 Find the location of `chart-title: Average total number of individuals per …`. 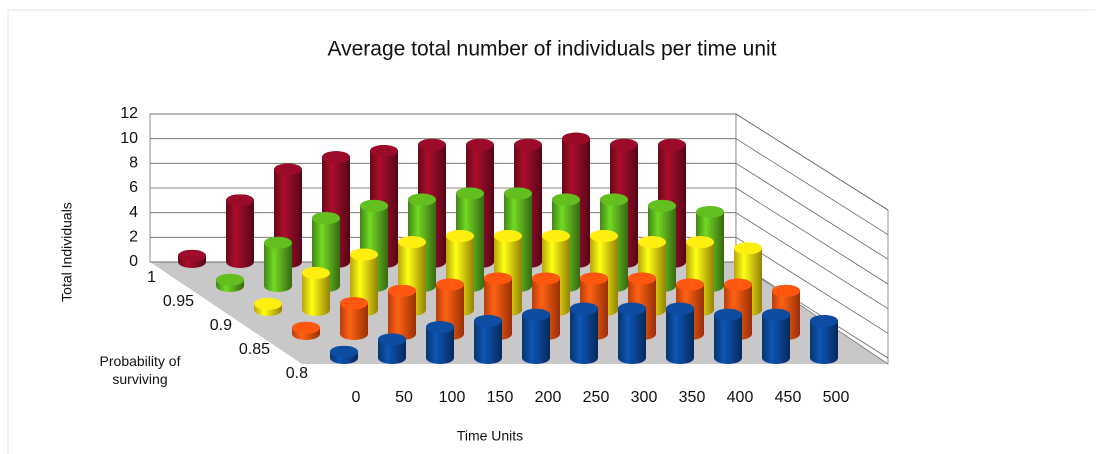

chart-title: Average total number of individuals per … is located at coordinates (551, 49).